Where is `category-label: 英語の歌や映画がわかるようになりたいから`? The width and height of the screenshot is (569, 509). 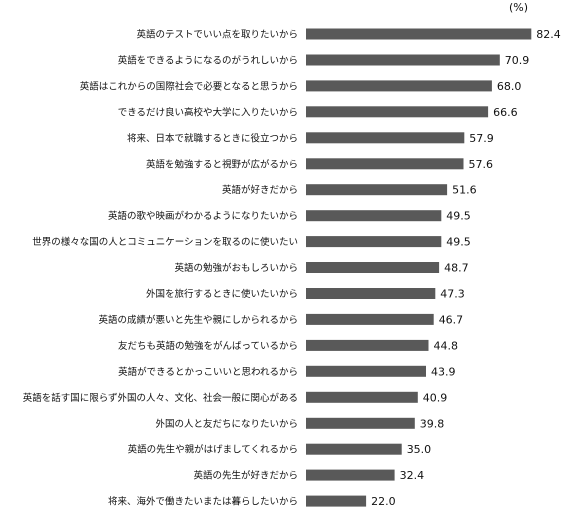 category-label: 英語の歌や映画がわかるようになりたいから is located at coordinates (203, 216).